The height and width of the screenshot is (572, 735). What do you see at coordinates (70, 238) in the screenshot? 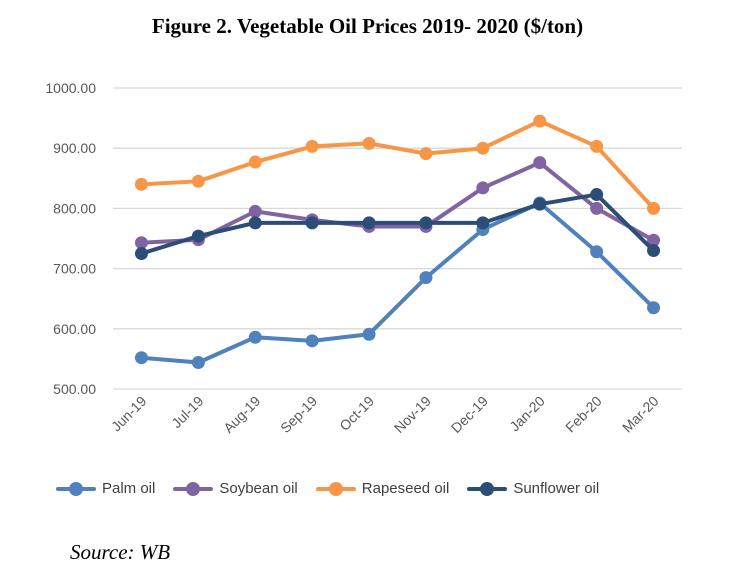
I see `y-axis-ticks: 1000.00 900.00 800.00 700.00 600.00 500.00` at bounding box center [70, 238].